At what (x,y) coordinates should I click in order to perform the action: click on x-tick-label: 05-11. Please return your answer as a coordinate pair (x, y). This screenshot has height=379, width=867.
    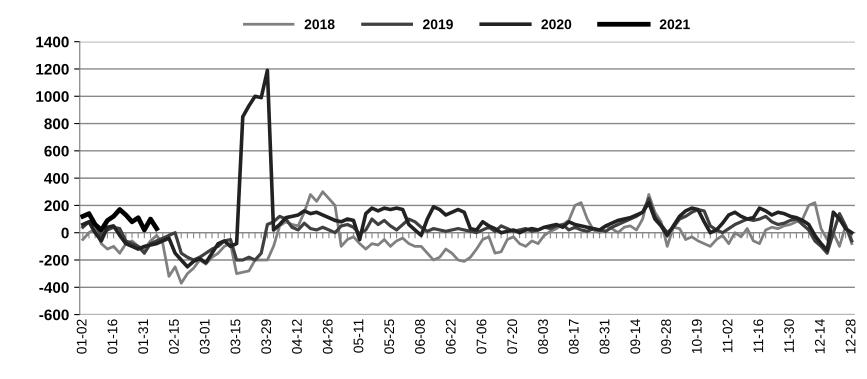
    Looking at the image, I should click on (359, 336).